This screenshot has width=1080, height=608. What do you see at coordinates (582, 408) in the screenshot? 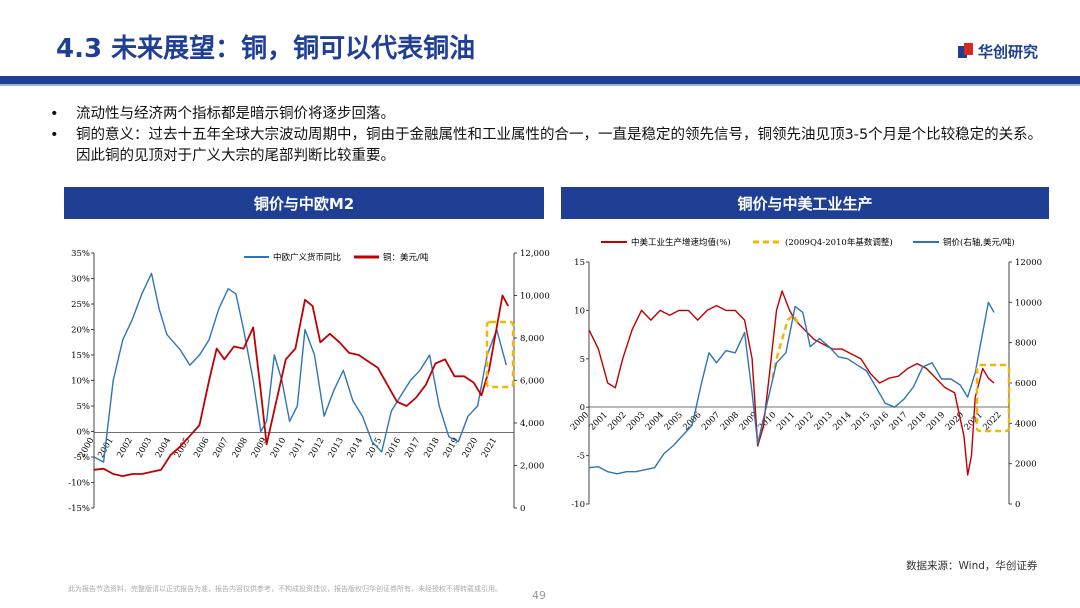
I see `y-left-tick-label: 0` at bounding box center [582, 408].